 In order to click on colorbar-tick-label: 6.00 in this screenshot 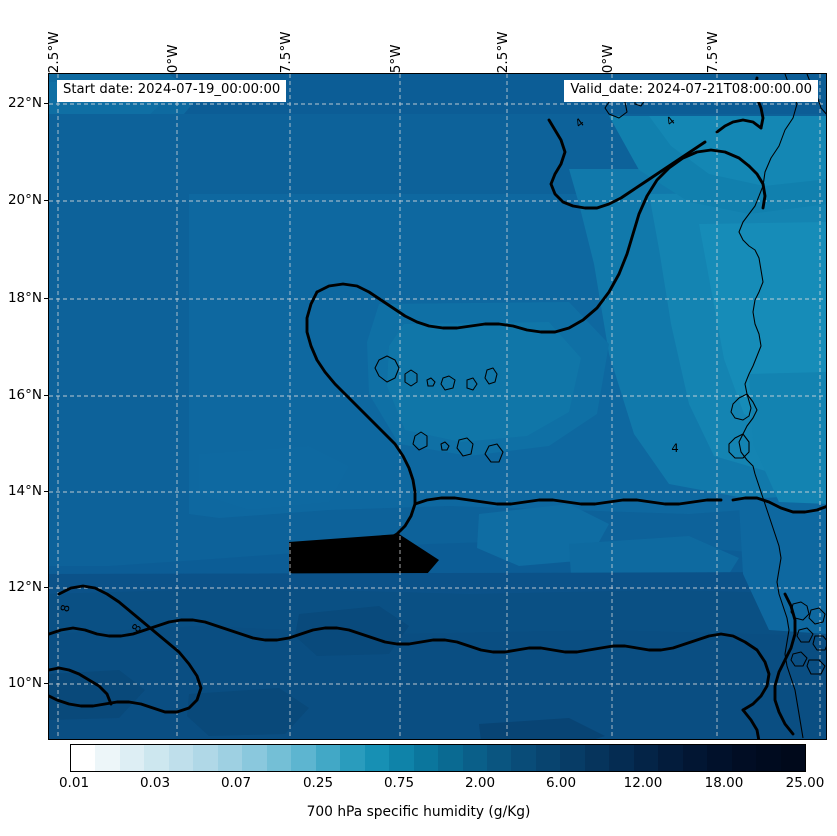, I will do `click(561, 783)`.